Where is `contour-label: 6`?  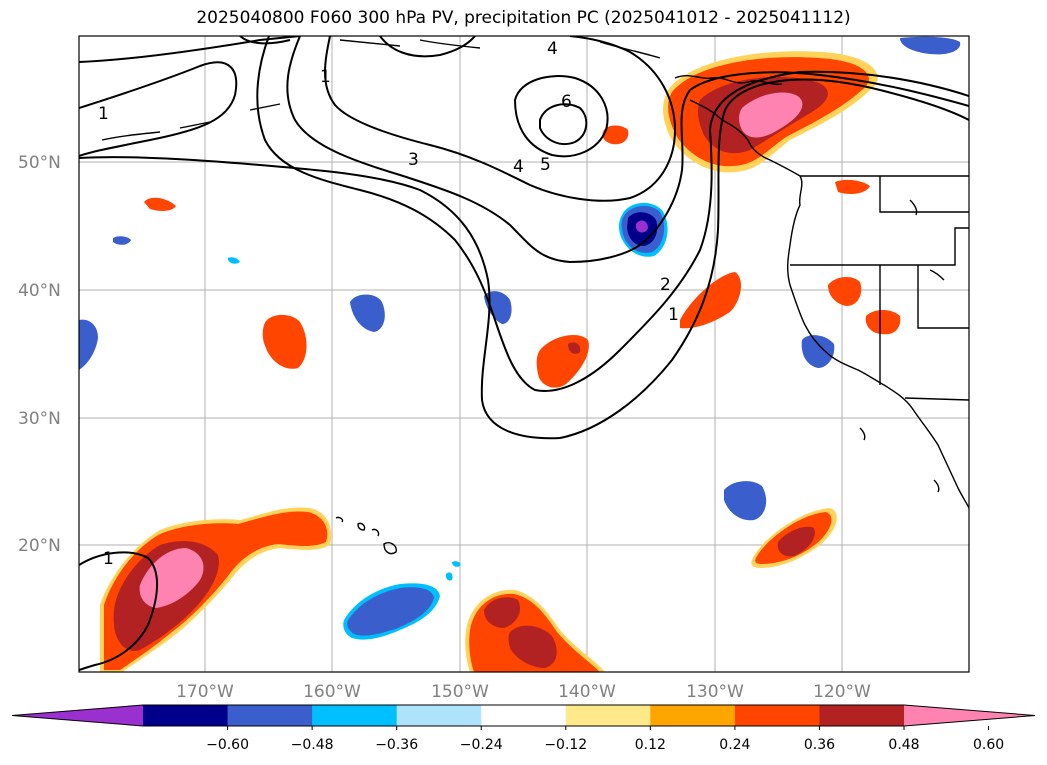
contour-label: 6 is located at coordinates (566, 102).